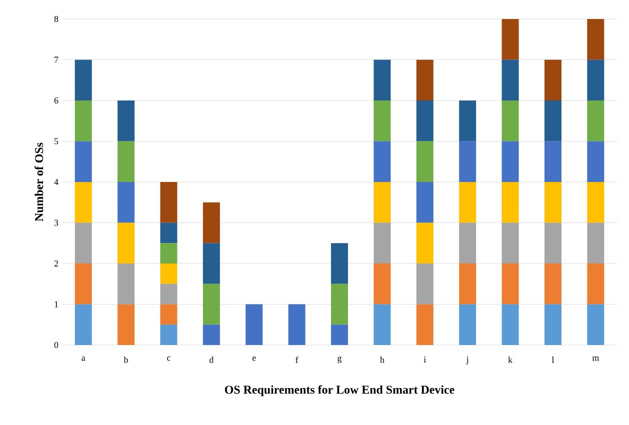 The height and width of the screenshot is (425, 629). I want to click on y-tick-label: 0, so click(56, 345).